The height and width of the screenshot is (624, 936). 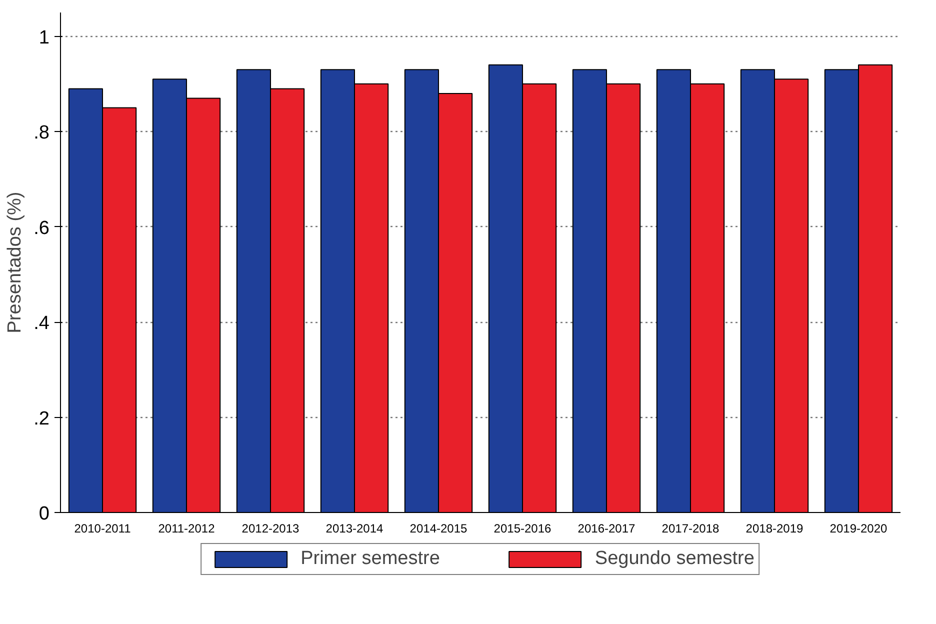 I want to click on y-tick-label: .2, so click(x=42, y=419).